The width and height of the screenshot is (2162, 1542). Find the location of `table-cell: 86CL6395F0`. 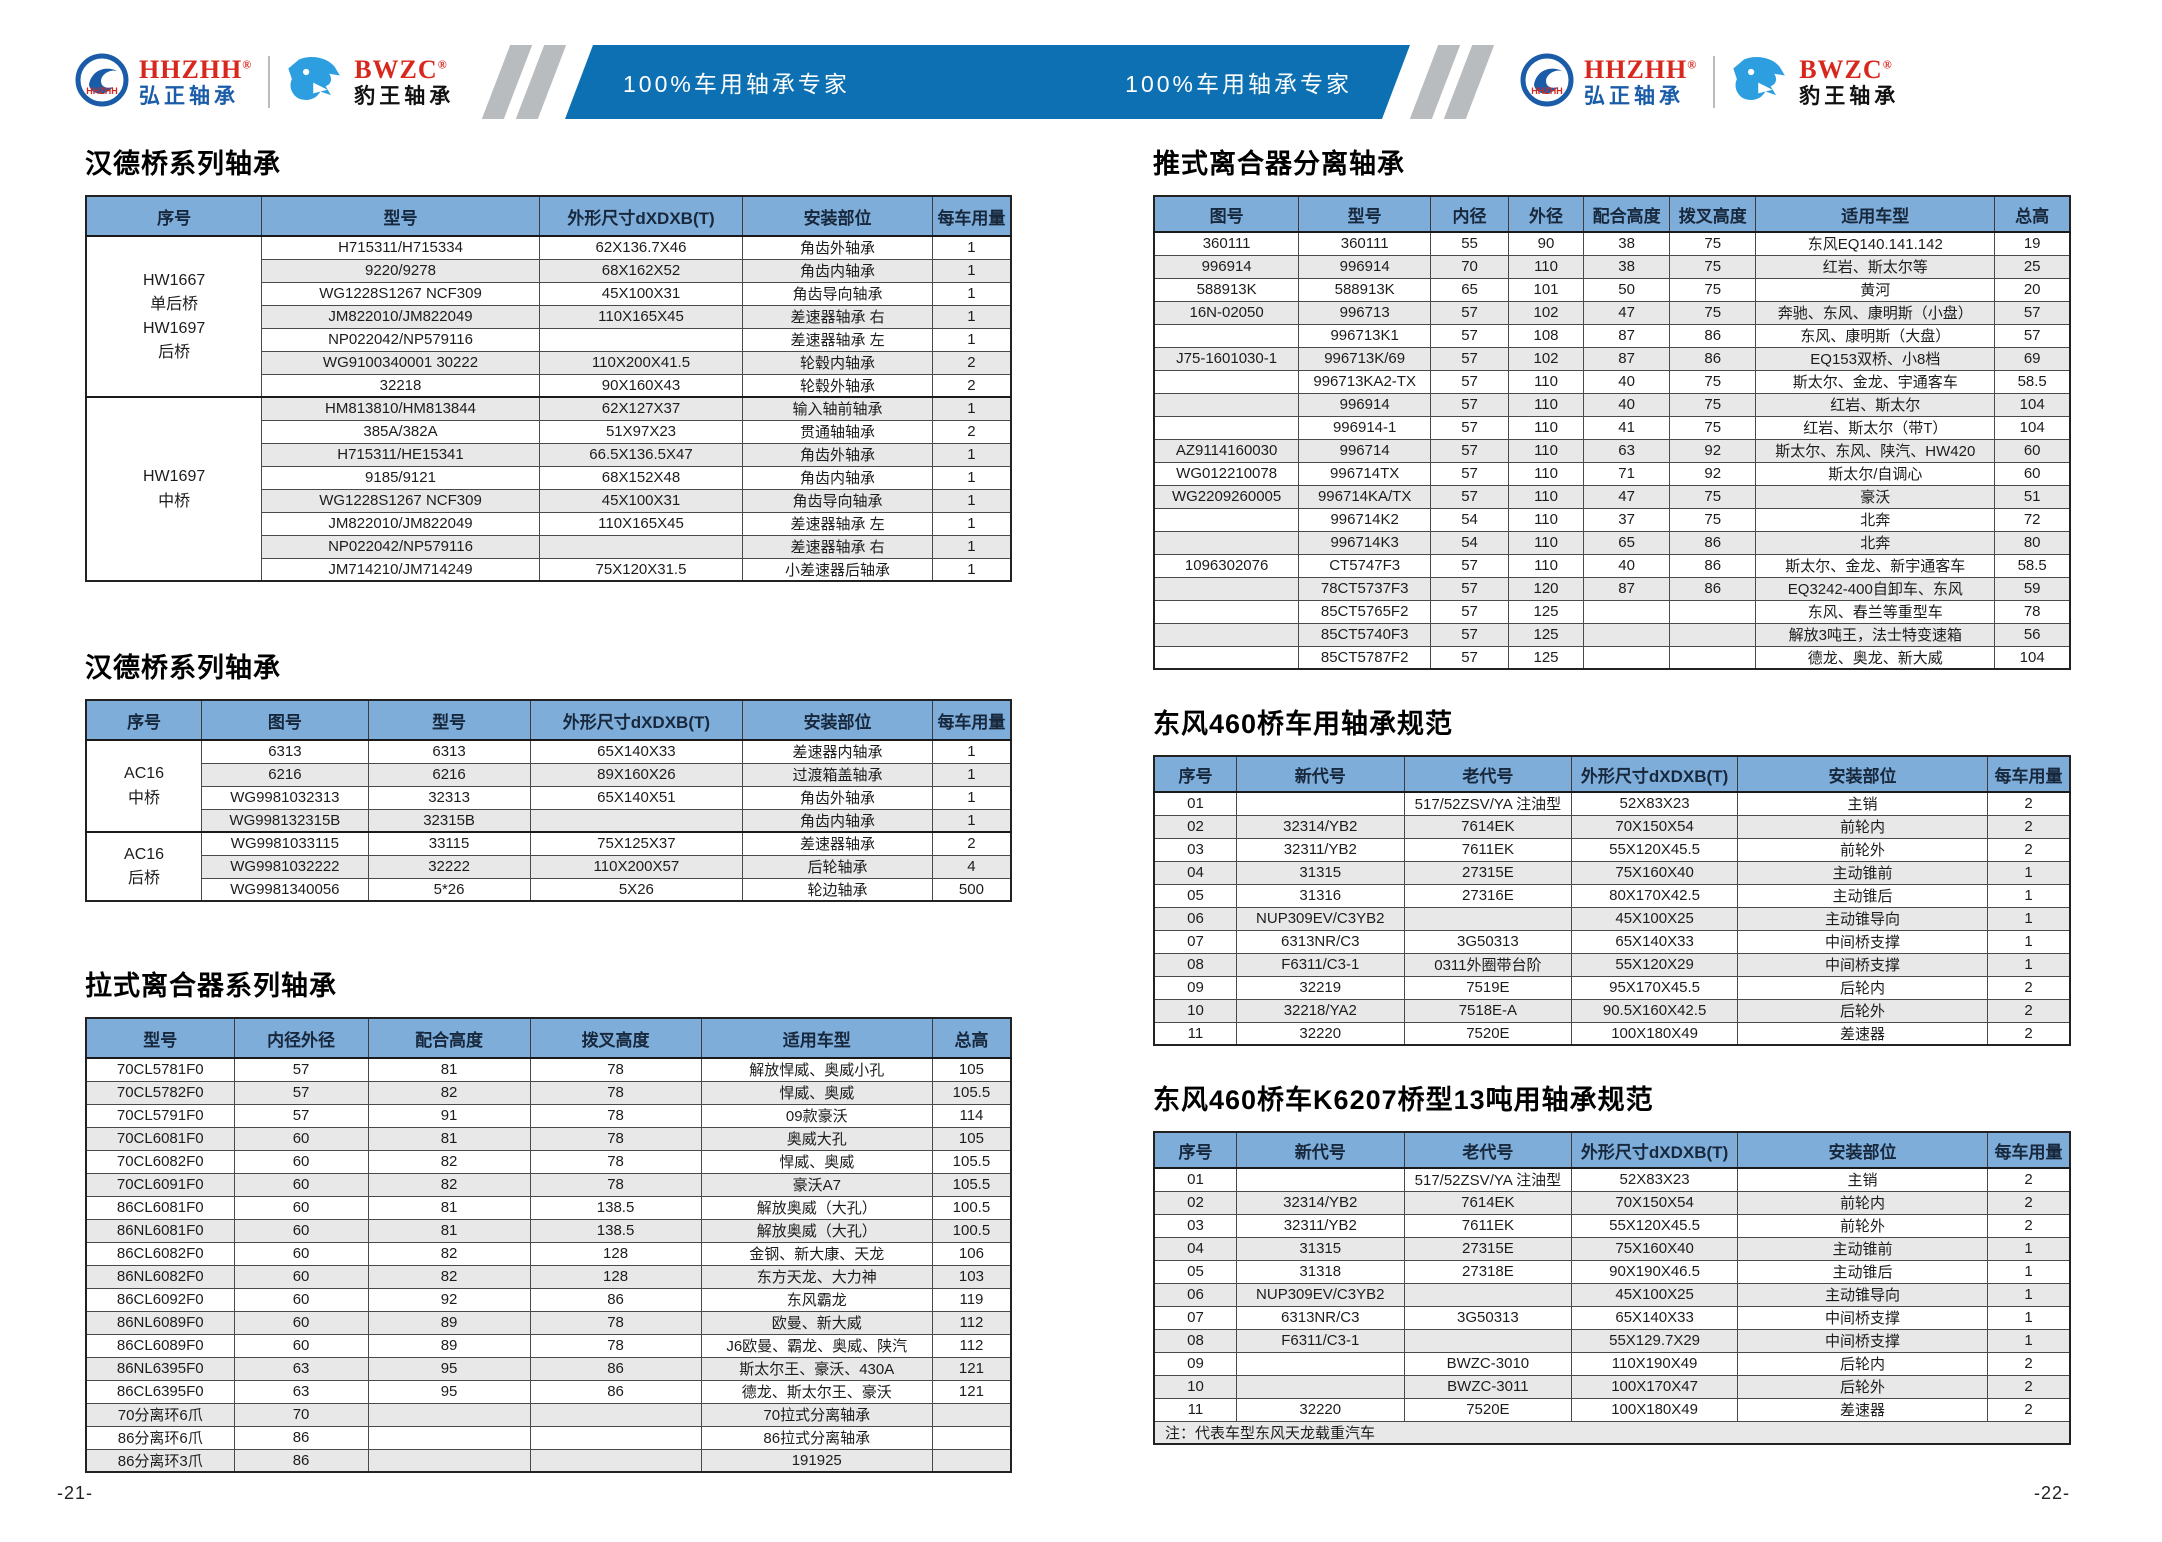

table-cell: 86CL6395F0 is located at coordinates (160, 1391).